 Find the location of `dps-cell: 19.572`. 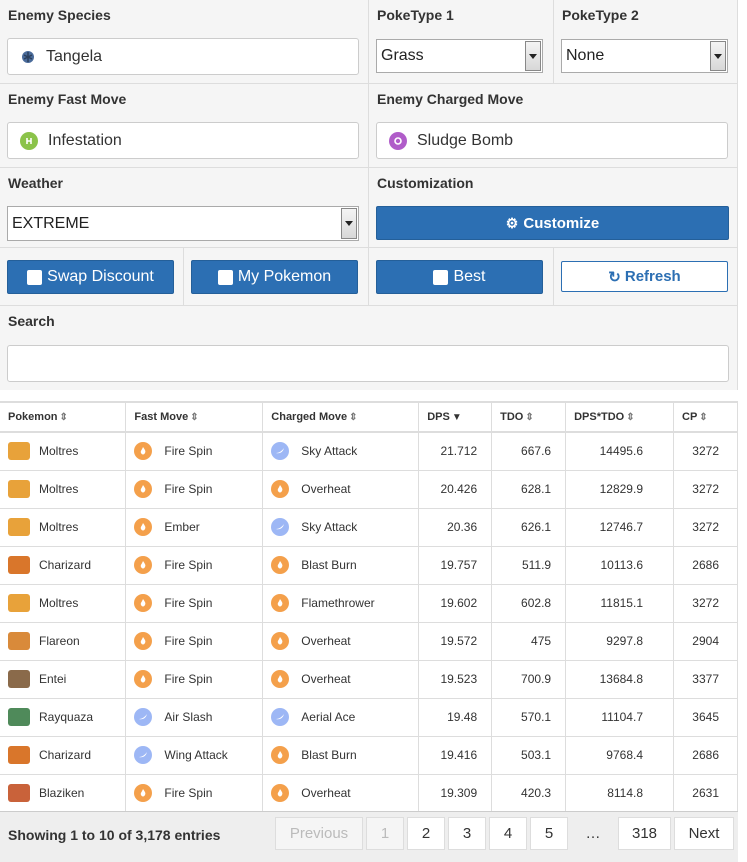

dps-cell: 19.572 is located at coordinates (455, 641).